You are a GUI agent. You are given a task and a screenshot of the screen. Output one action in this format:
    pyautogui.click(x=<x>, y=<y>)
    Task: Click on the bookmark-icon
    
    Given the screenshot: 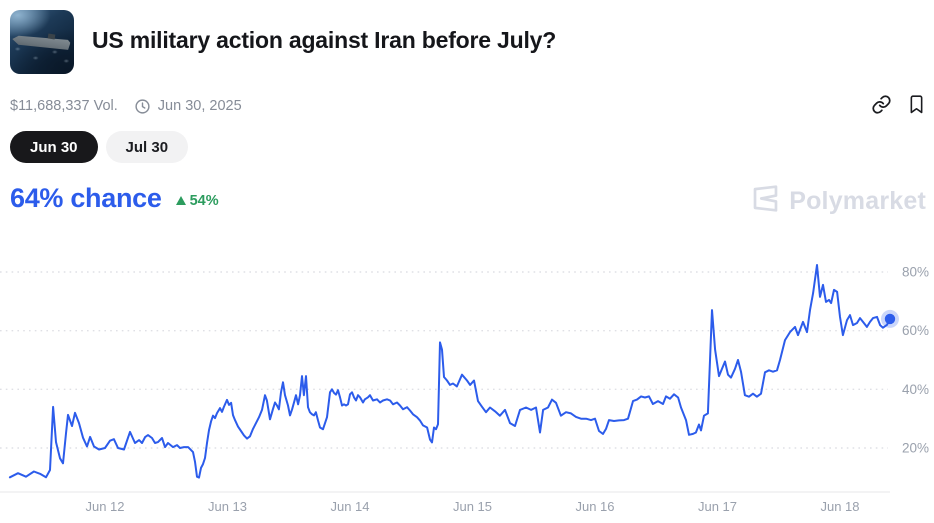 What is the action you would take?
    pyautogui.click(x=916, y=106)
    